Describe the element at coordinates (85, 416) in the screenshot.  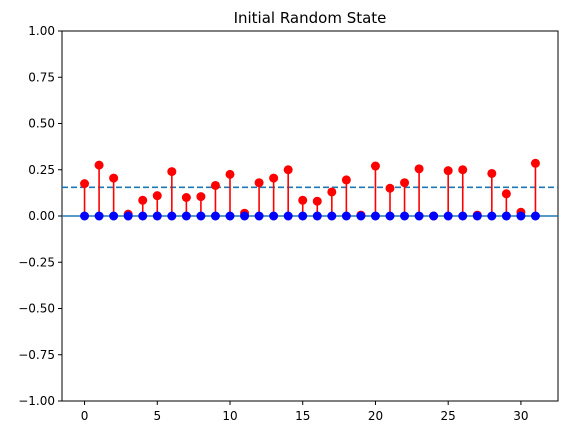
I see `x-tick-label: 0` at that location.